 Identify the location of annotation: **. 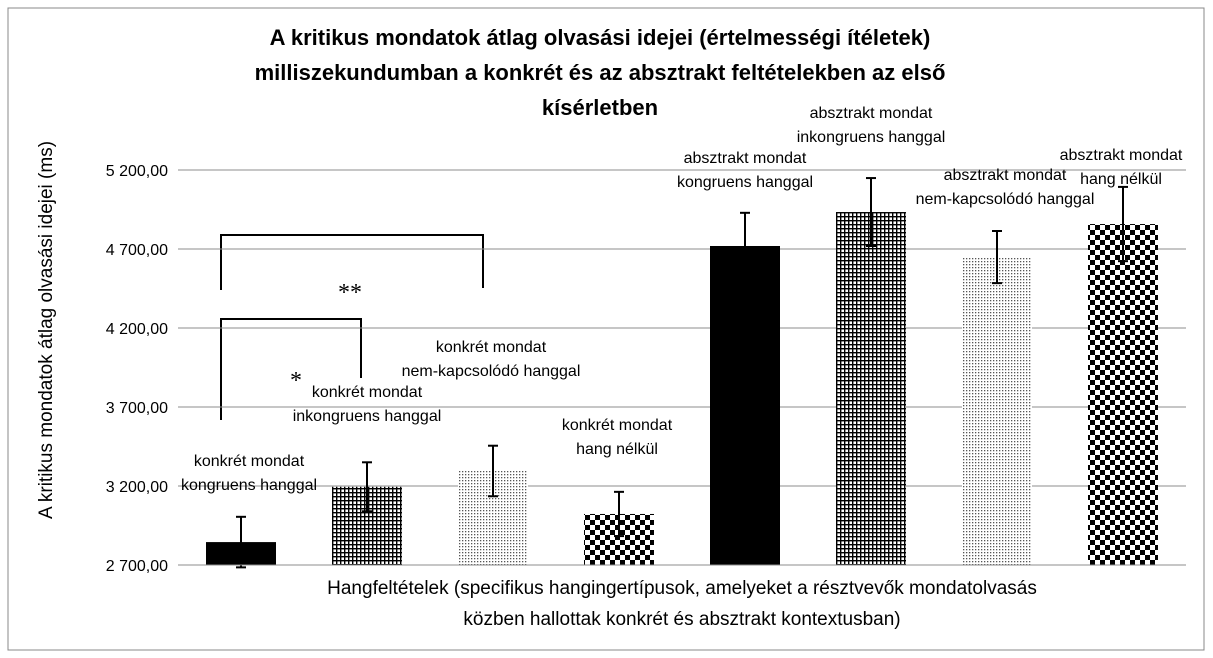
(350, 293).